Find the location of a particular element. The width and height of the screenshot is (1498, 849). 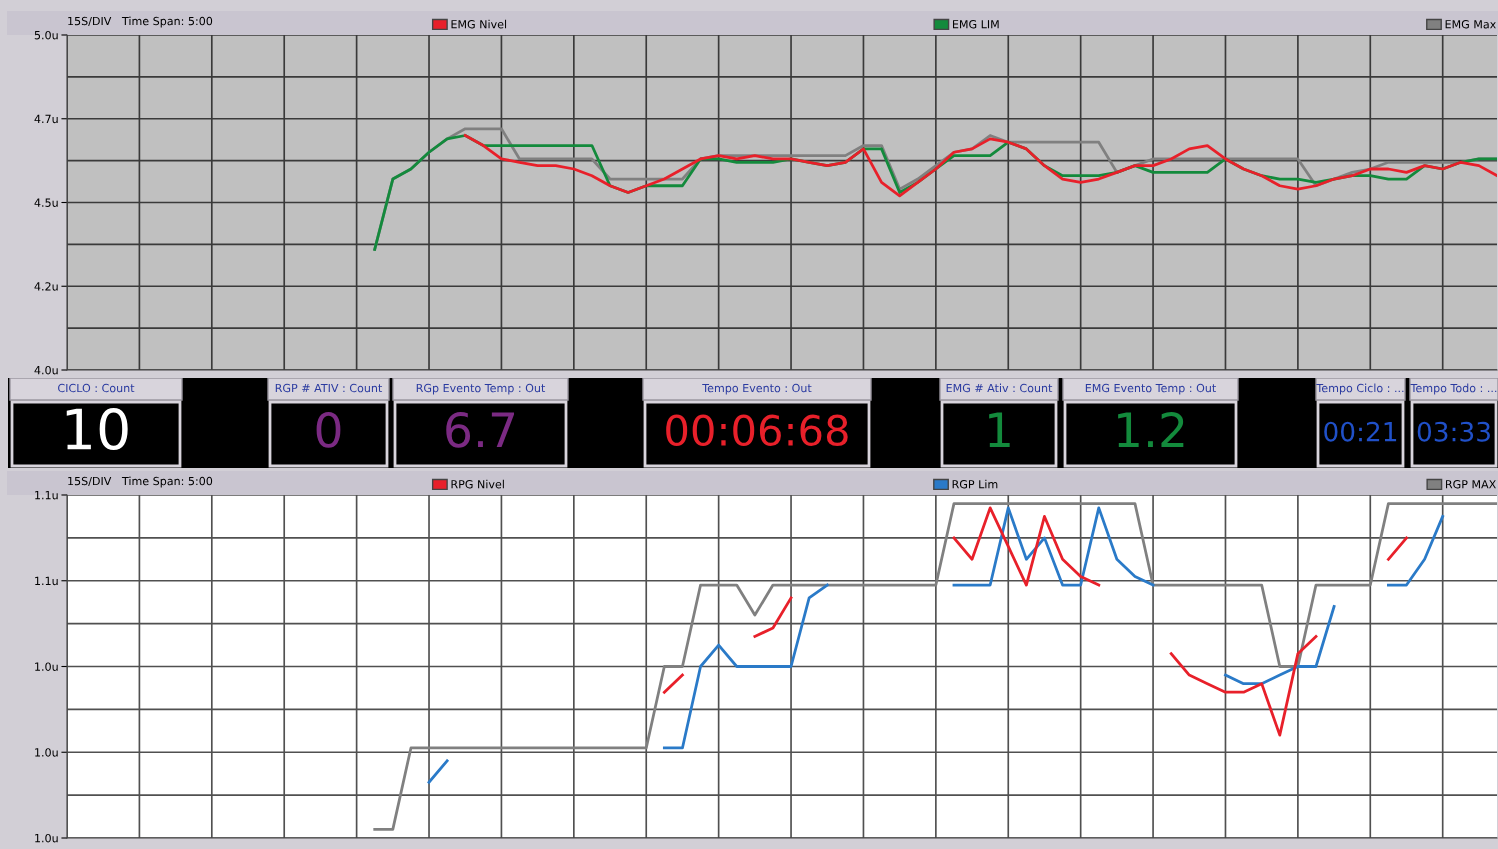

y-tick-label: 4.0u is located at coordinates (46, 370).